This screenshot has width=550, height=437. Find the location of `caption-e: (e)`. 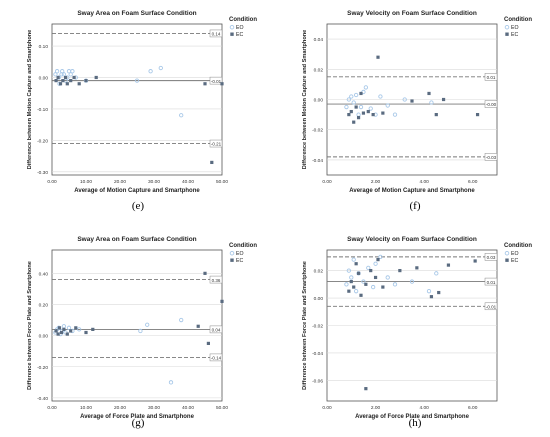

caption-e: (e) is located at coordinates (138, 206).